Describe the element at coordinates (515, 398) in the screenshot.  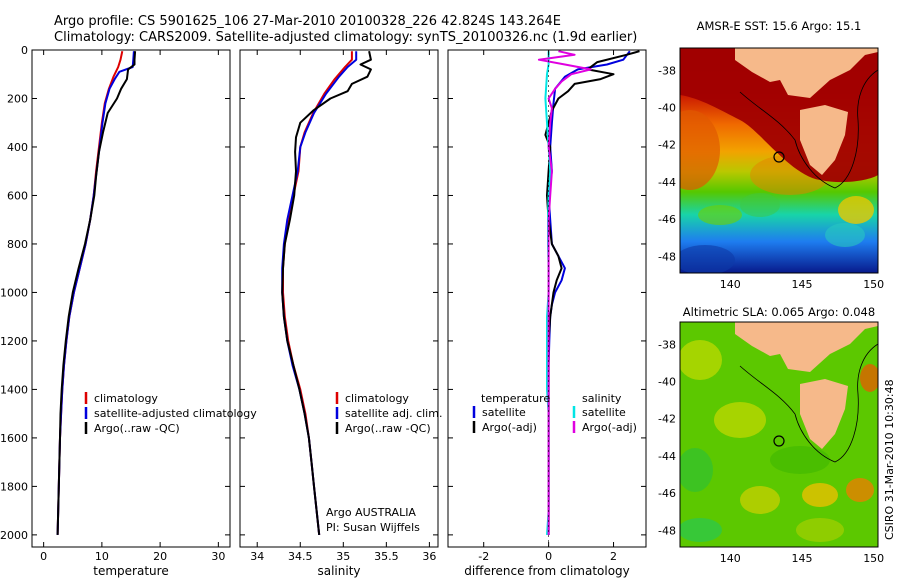
I see `legend-header-temperature: temperature` at that location.